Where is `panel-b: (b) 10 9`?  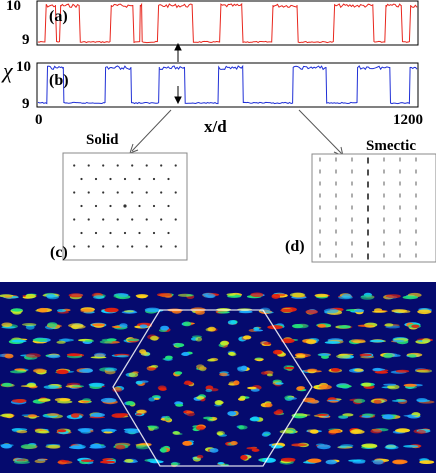 panel-b: (b) 10 9 is located at coordinates (217, 85).